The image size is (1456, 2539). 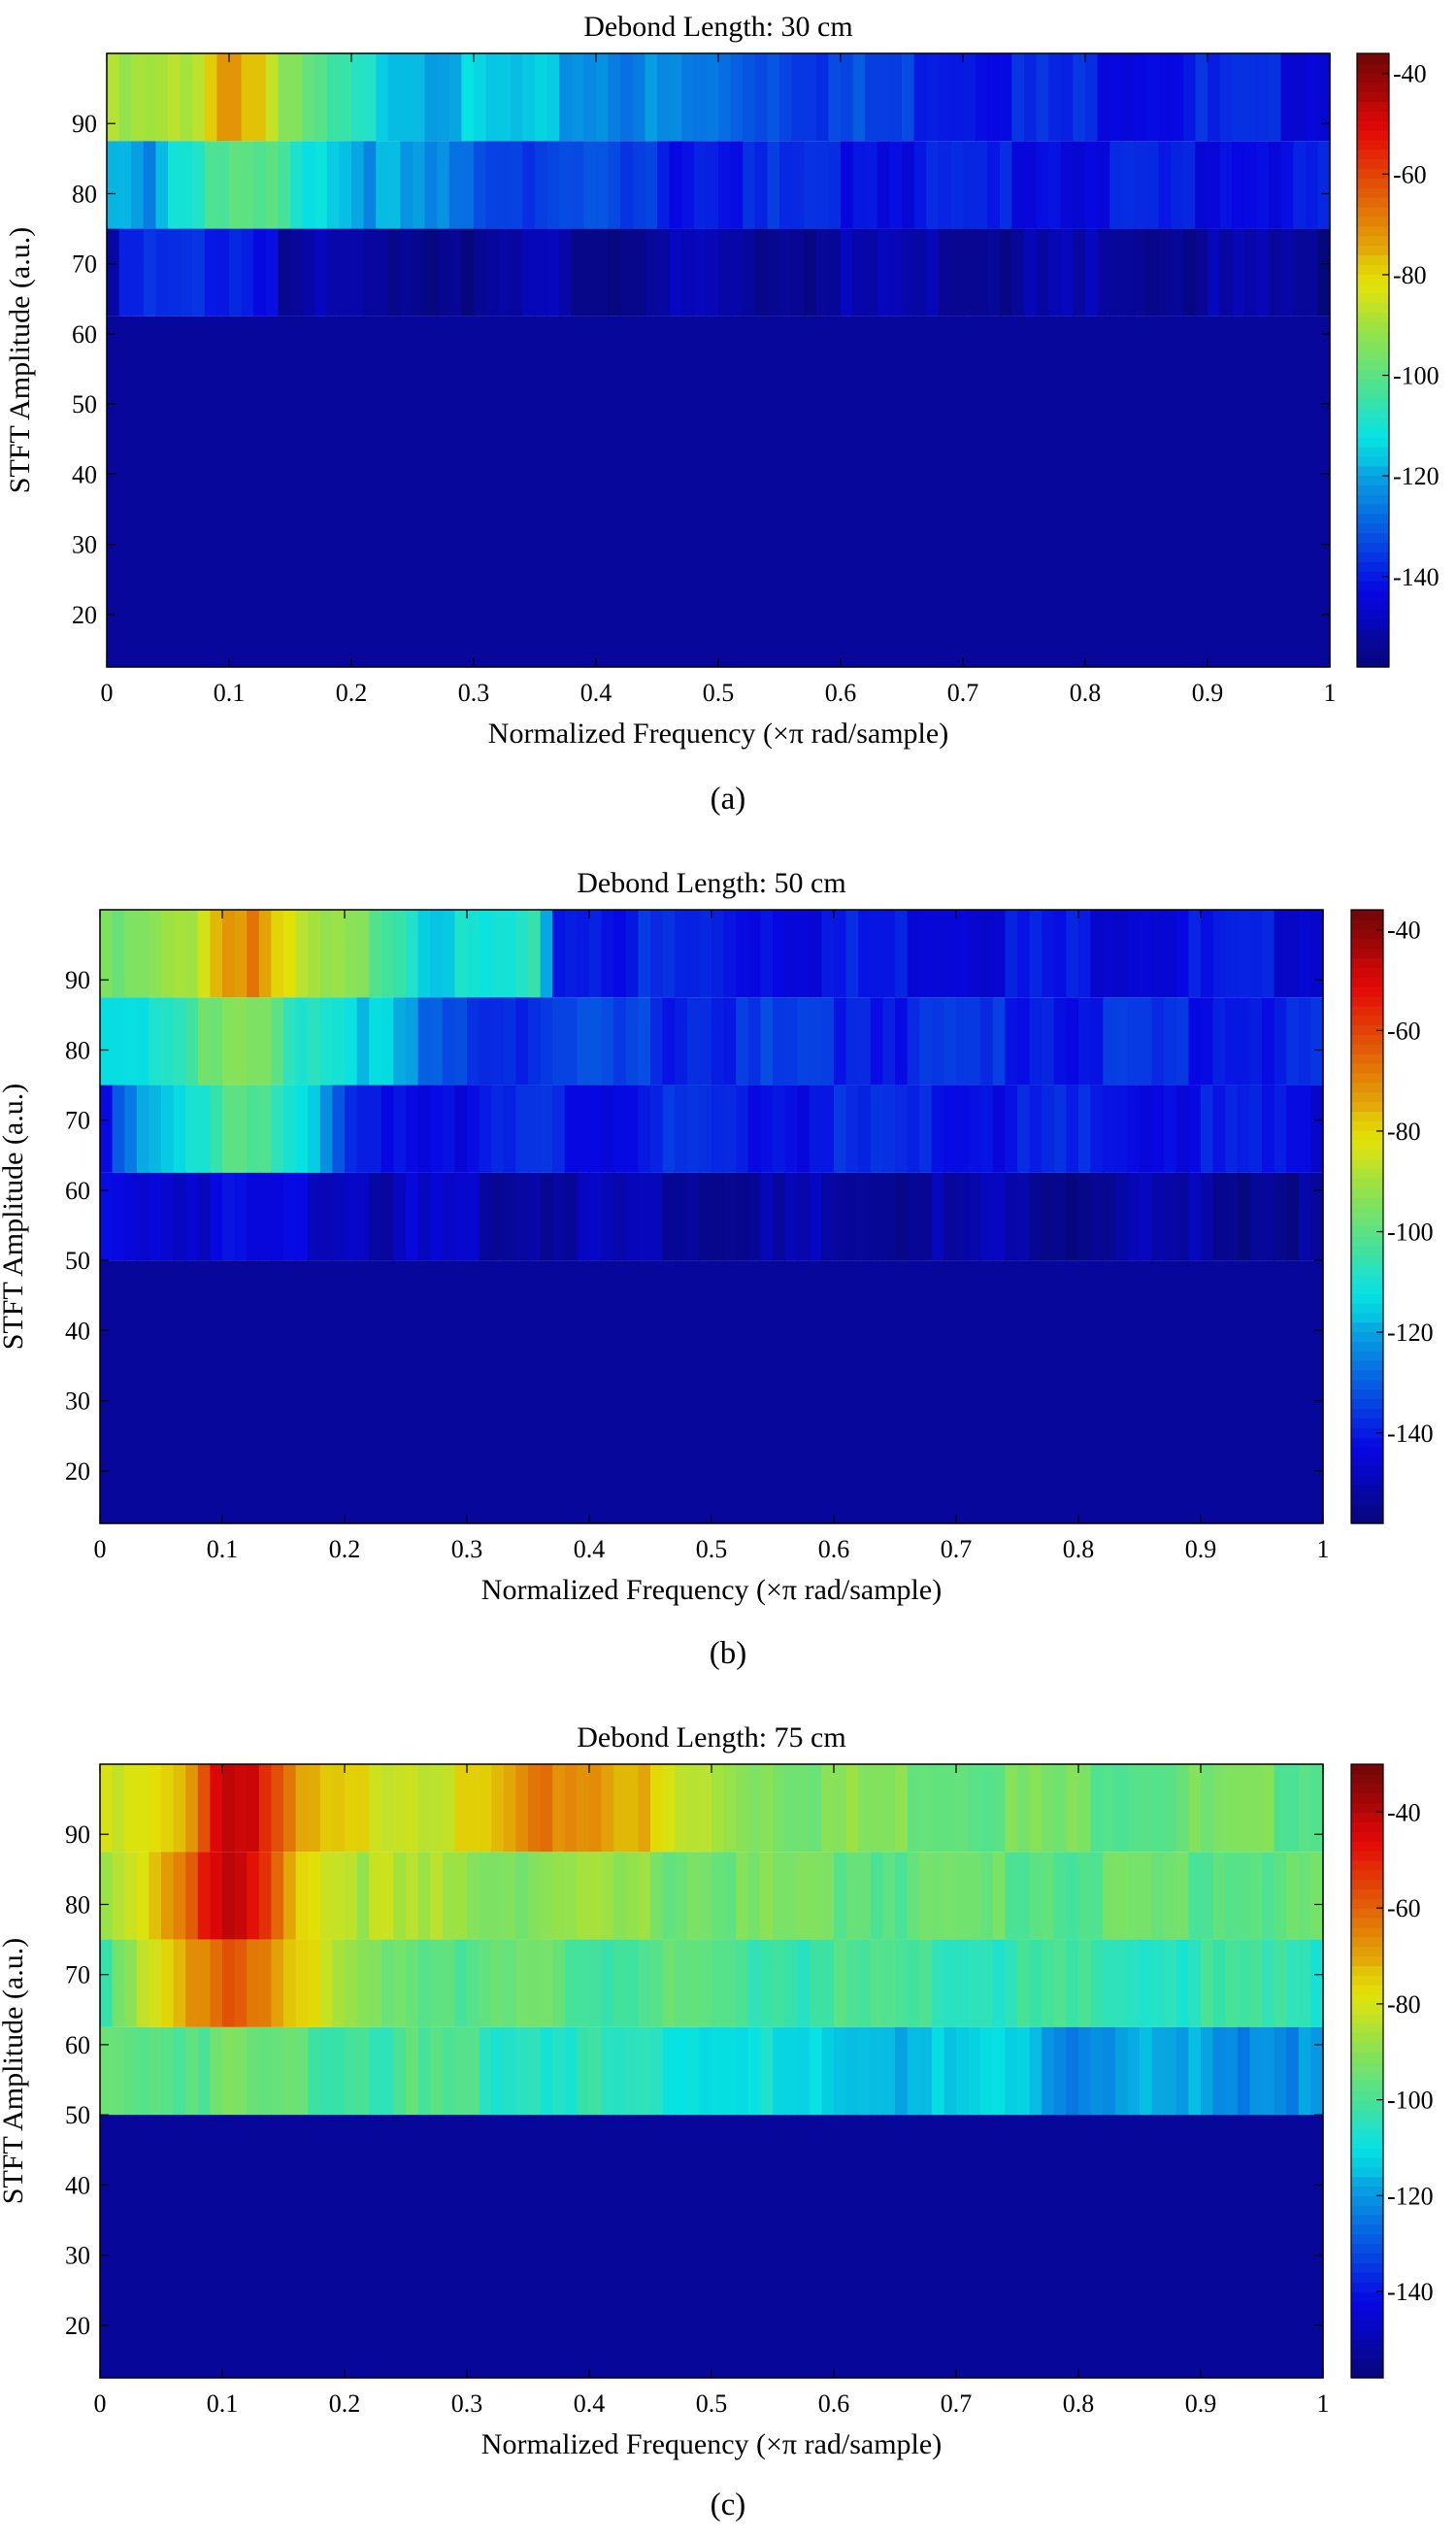 I want to click on colorbar-tick-label: -40, so click(x=1410, y=74).